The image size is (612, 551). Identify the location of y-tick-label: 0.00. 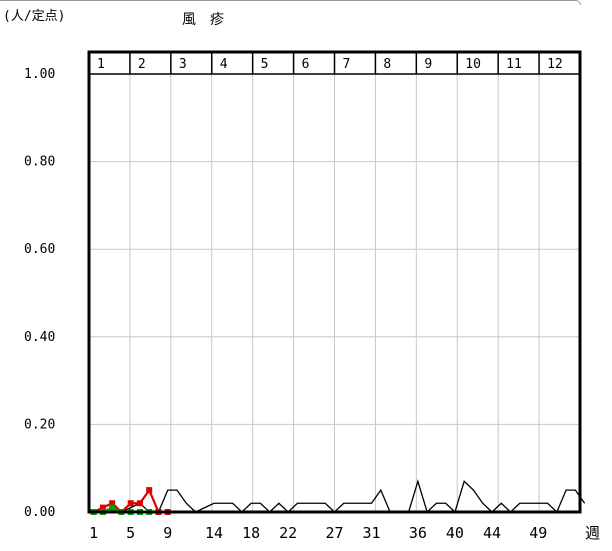
(39, 512).